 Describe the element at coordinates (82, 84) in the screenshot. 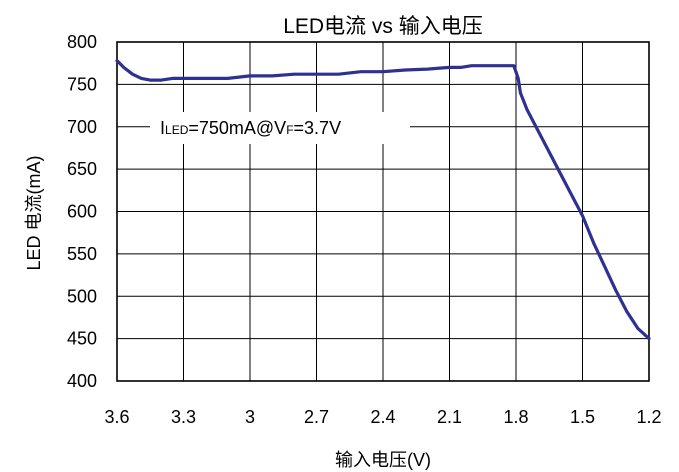

I see `y-tick-label: 750` at that location.